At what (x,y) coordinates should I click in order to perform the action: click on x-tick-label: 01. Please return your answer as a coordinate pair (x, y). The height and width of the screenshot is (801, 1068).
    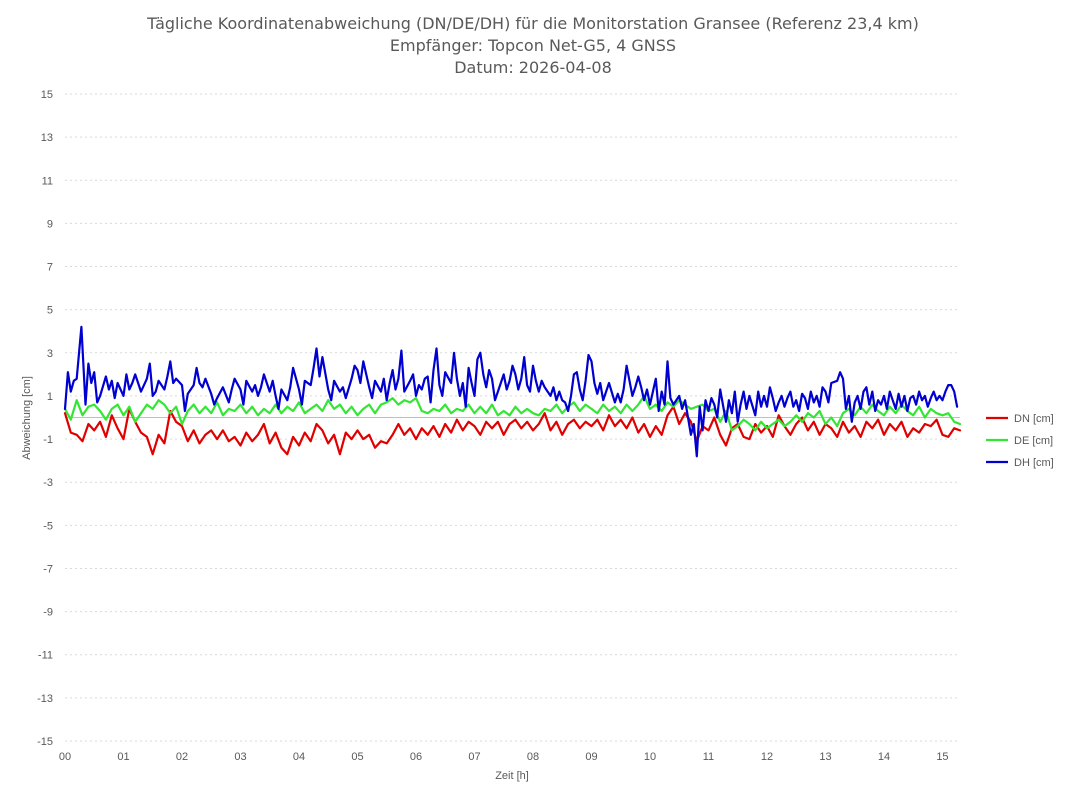
    Looking at the image, I should click on (123, 757).